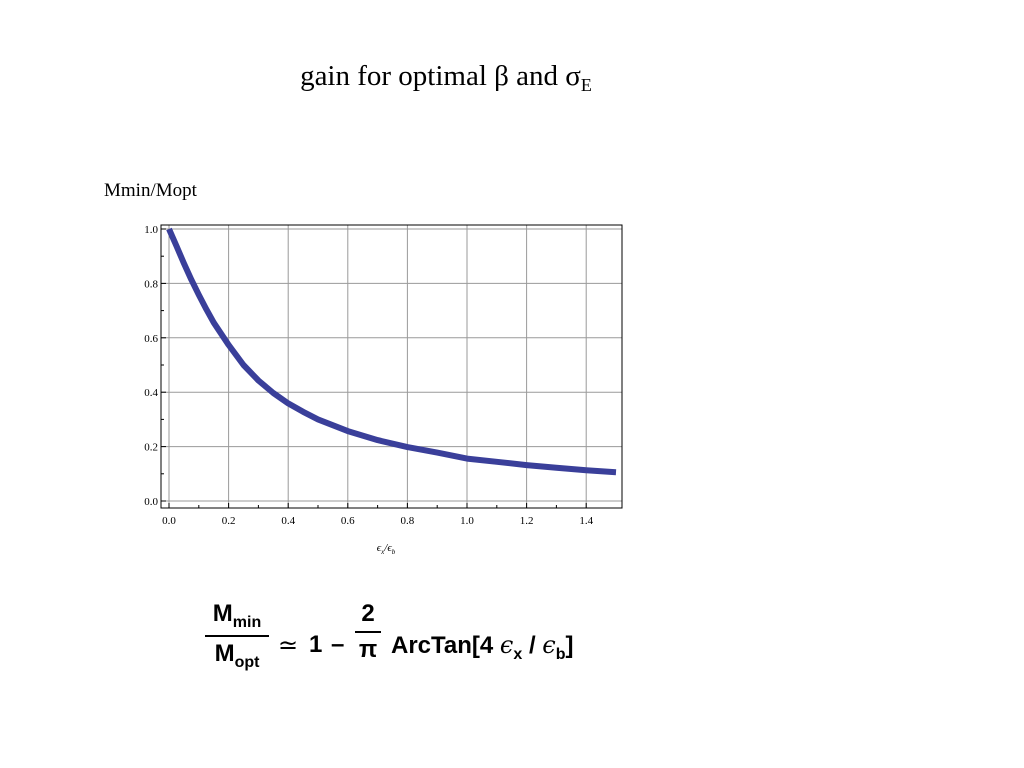  What do you see at coordinates (586, 85) in the screenshot?
I see `title-subscript: E` at bounding box center [586, 85].